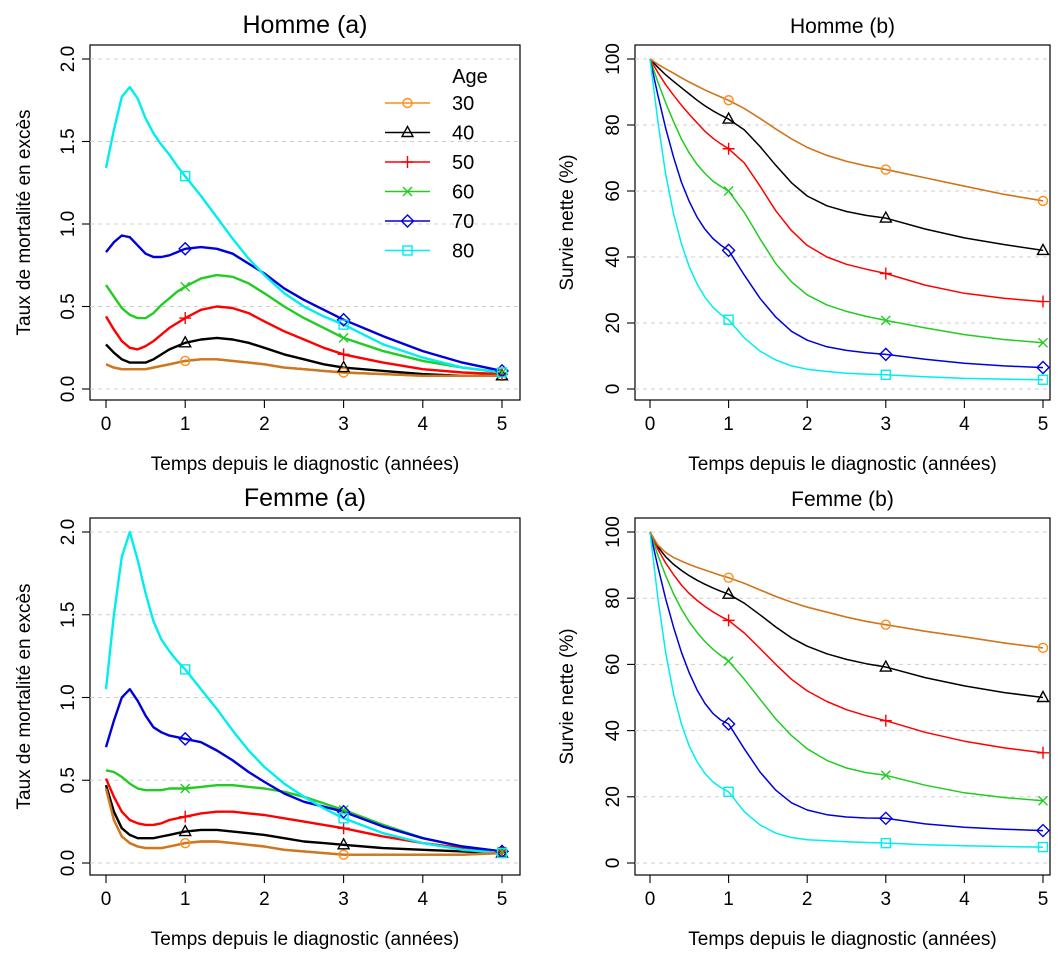 This screenshot has height=963, width=1058. What do you see at coordinates (305, 939) in the screenshot?
I see `x-axis-label: Temps depuis le diagnostic (années)` at bounding box center [305, 939].